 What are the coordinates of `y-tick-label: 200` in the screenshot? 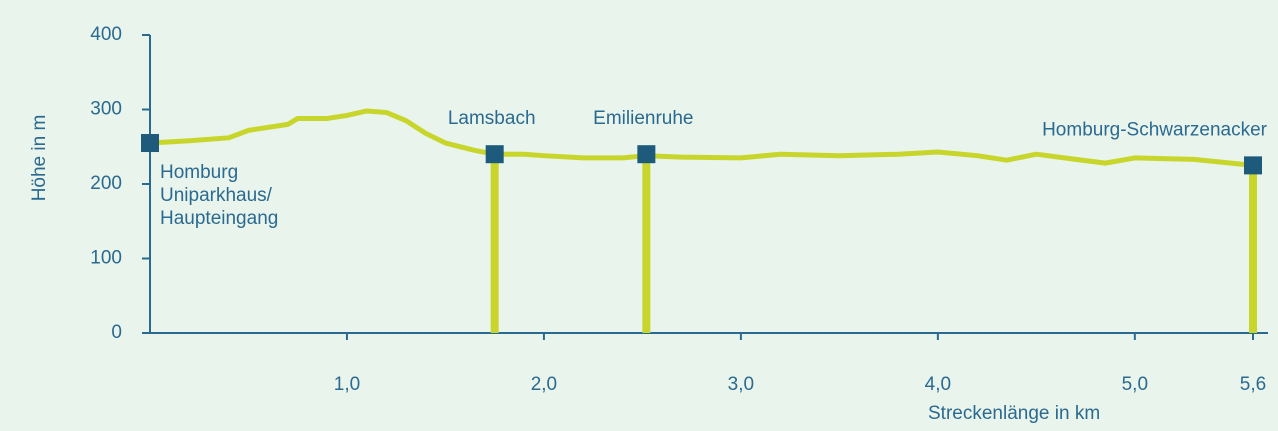 It's located at (106, 183).